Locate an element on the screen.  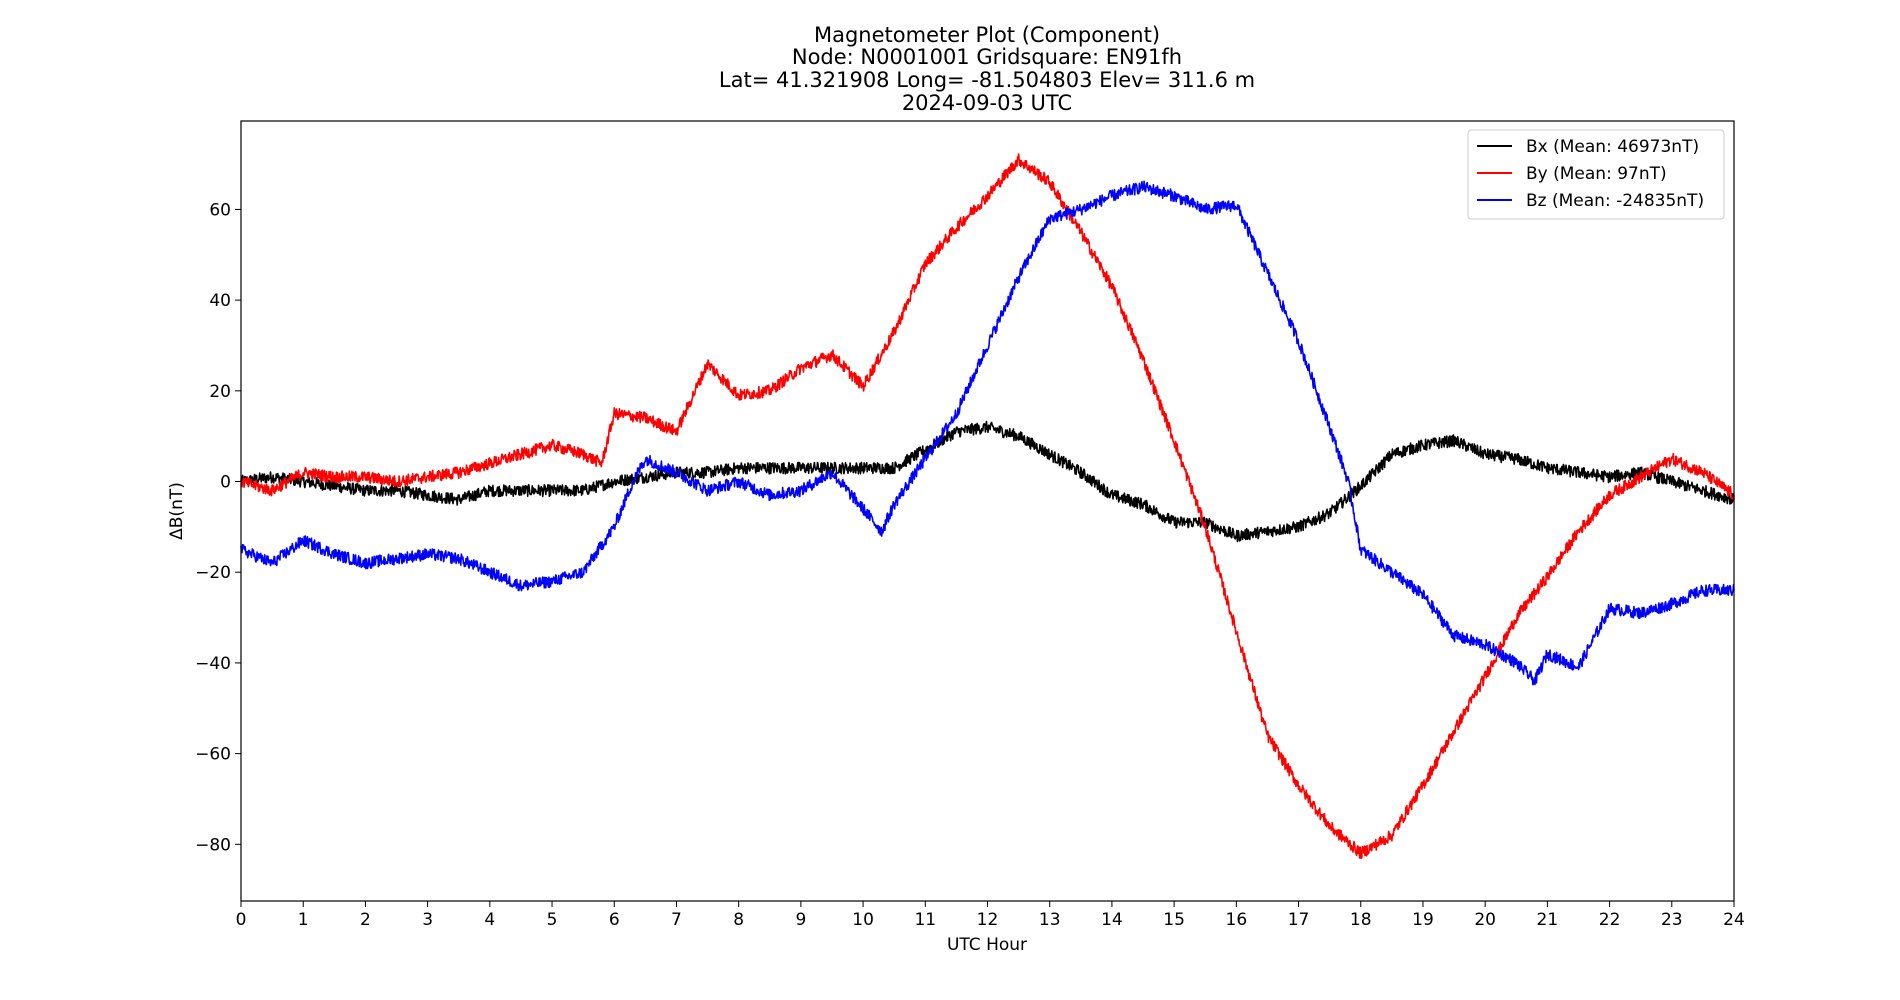
x-tick-label: 10 is located at coordinates (863, 920).